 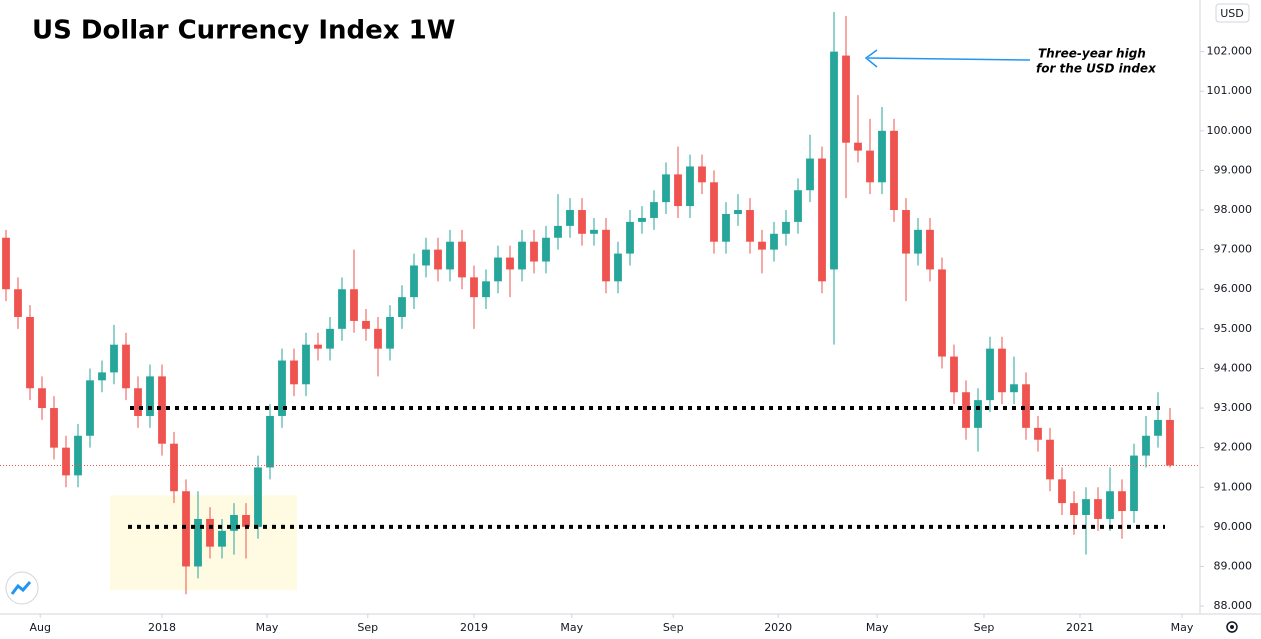 I want to click on y-tick-label: 90.000, so click(x=1233, y=526).